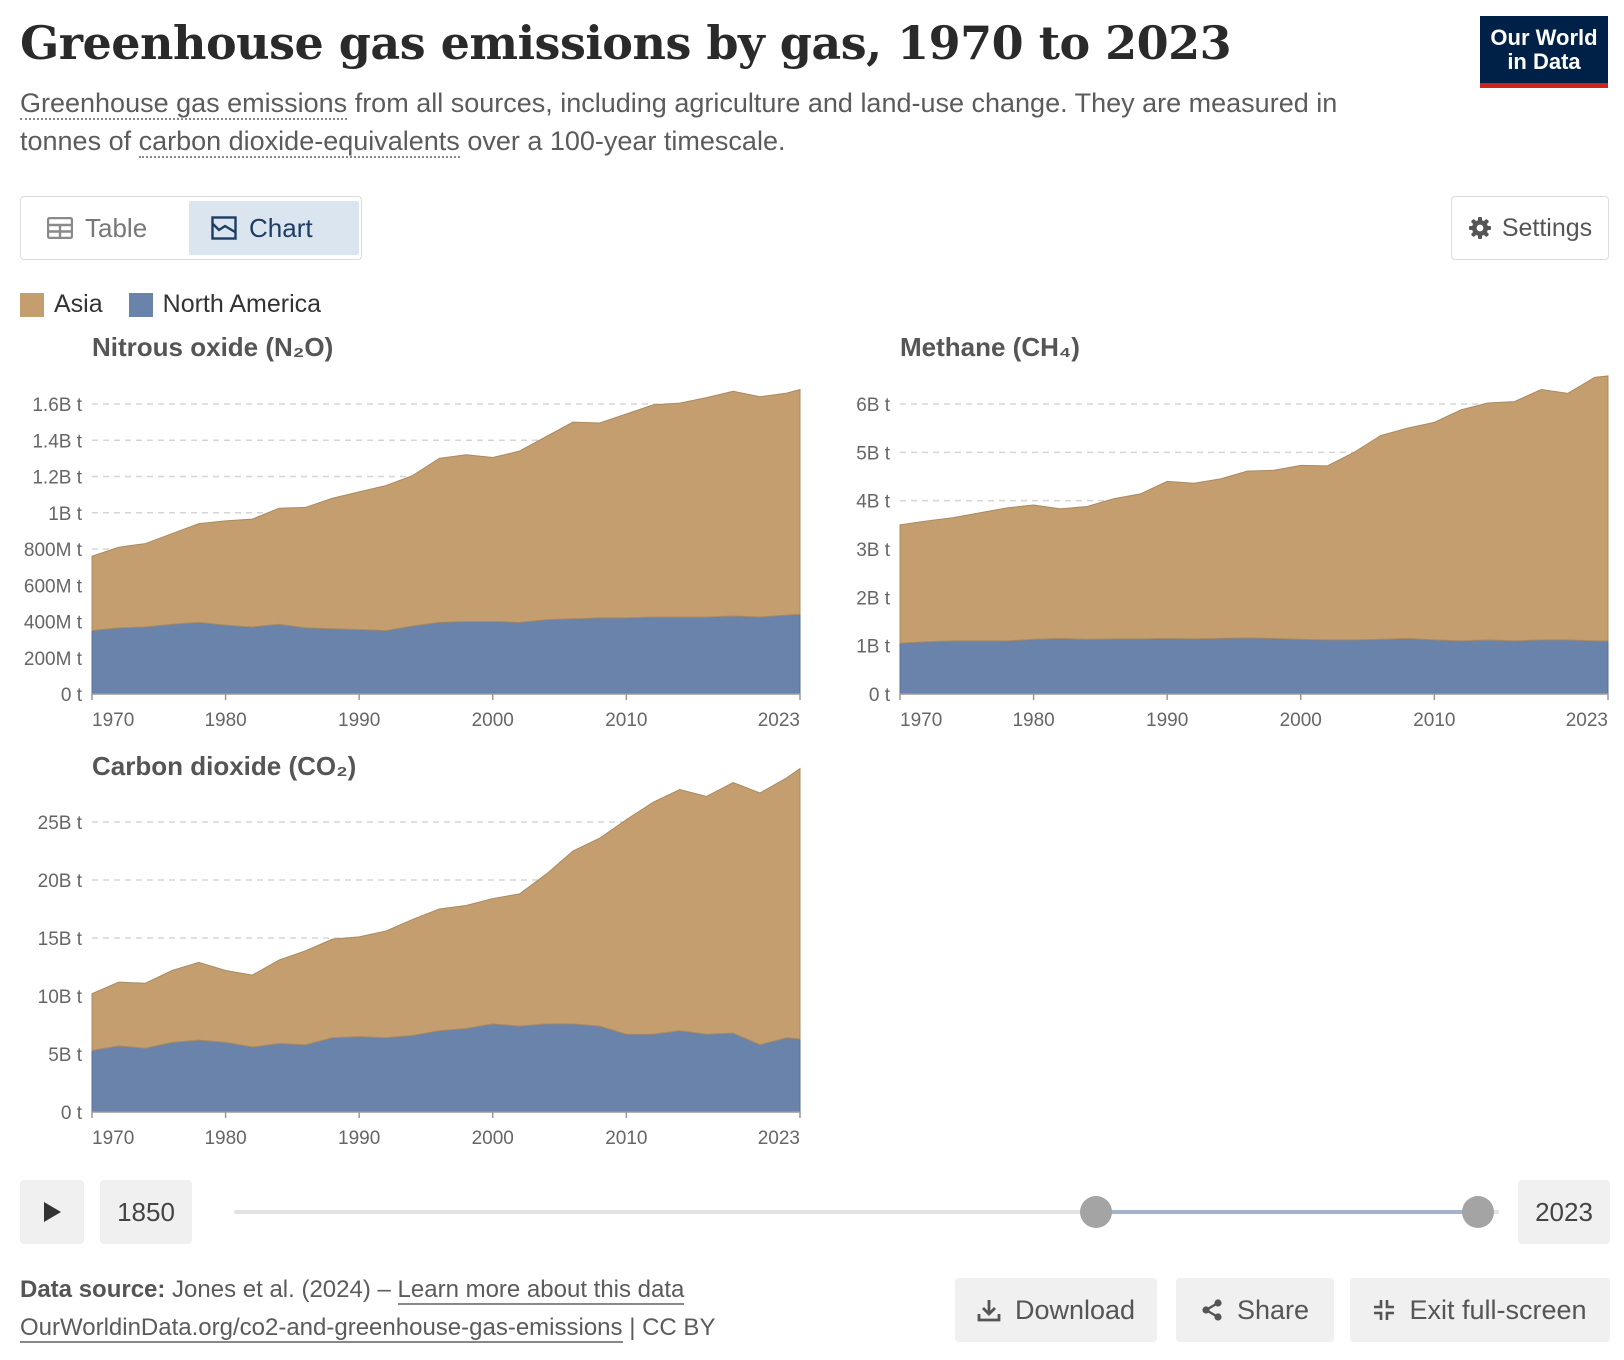  I want to click on n2o-x-tick-label: 1980, so click(225, 720).